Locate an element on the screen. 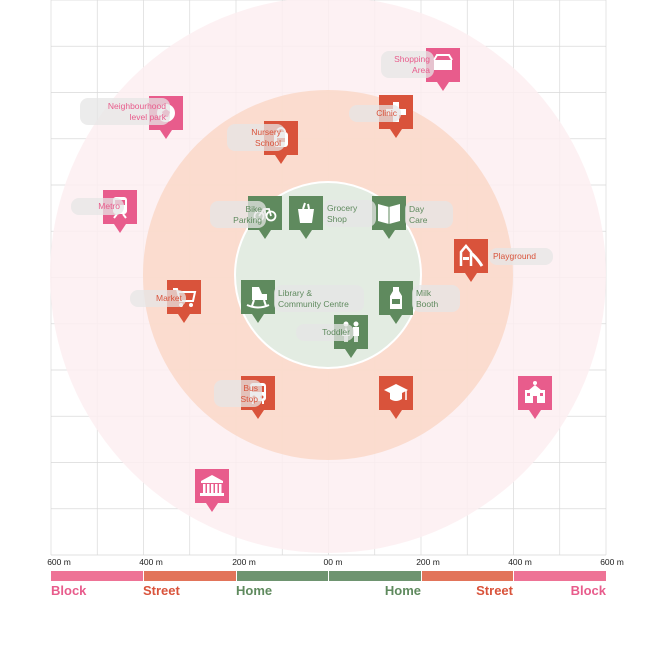 Image resolution: width=647 pixels, height=647 pixels. grocery-shop-label: Grocery Shop is located at coordinates (349, 213).